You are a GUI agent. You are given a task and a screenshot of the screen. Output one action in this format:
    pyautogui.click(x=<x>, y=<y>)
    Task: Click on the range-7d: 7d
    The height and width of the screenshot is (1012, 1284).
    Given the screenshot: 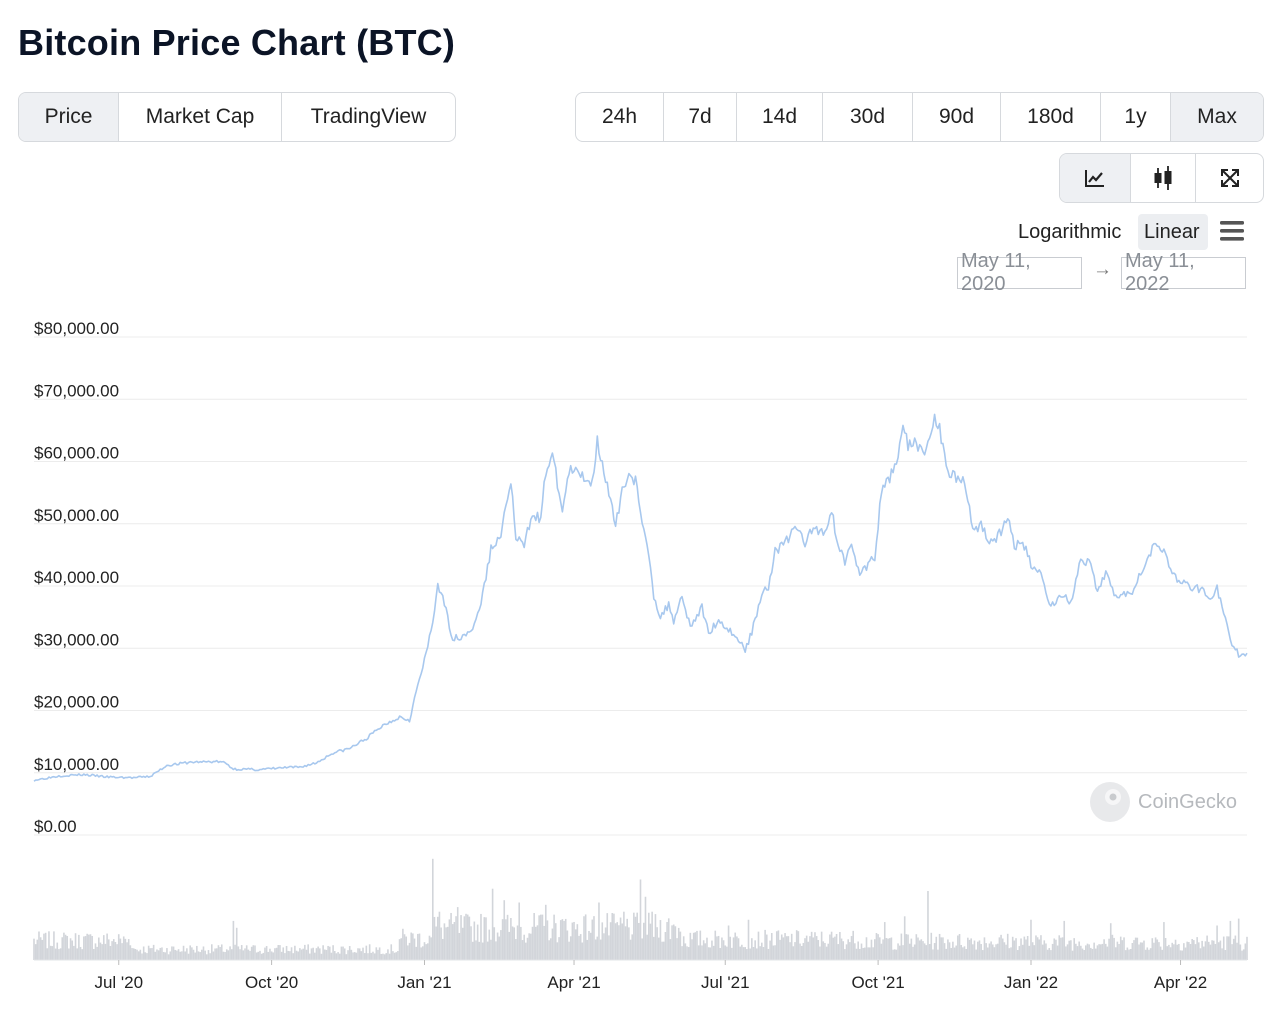 What is the action you would take?
    pyautogui.click(x=700, y=117)
    